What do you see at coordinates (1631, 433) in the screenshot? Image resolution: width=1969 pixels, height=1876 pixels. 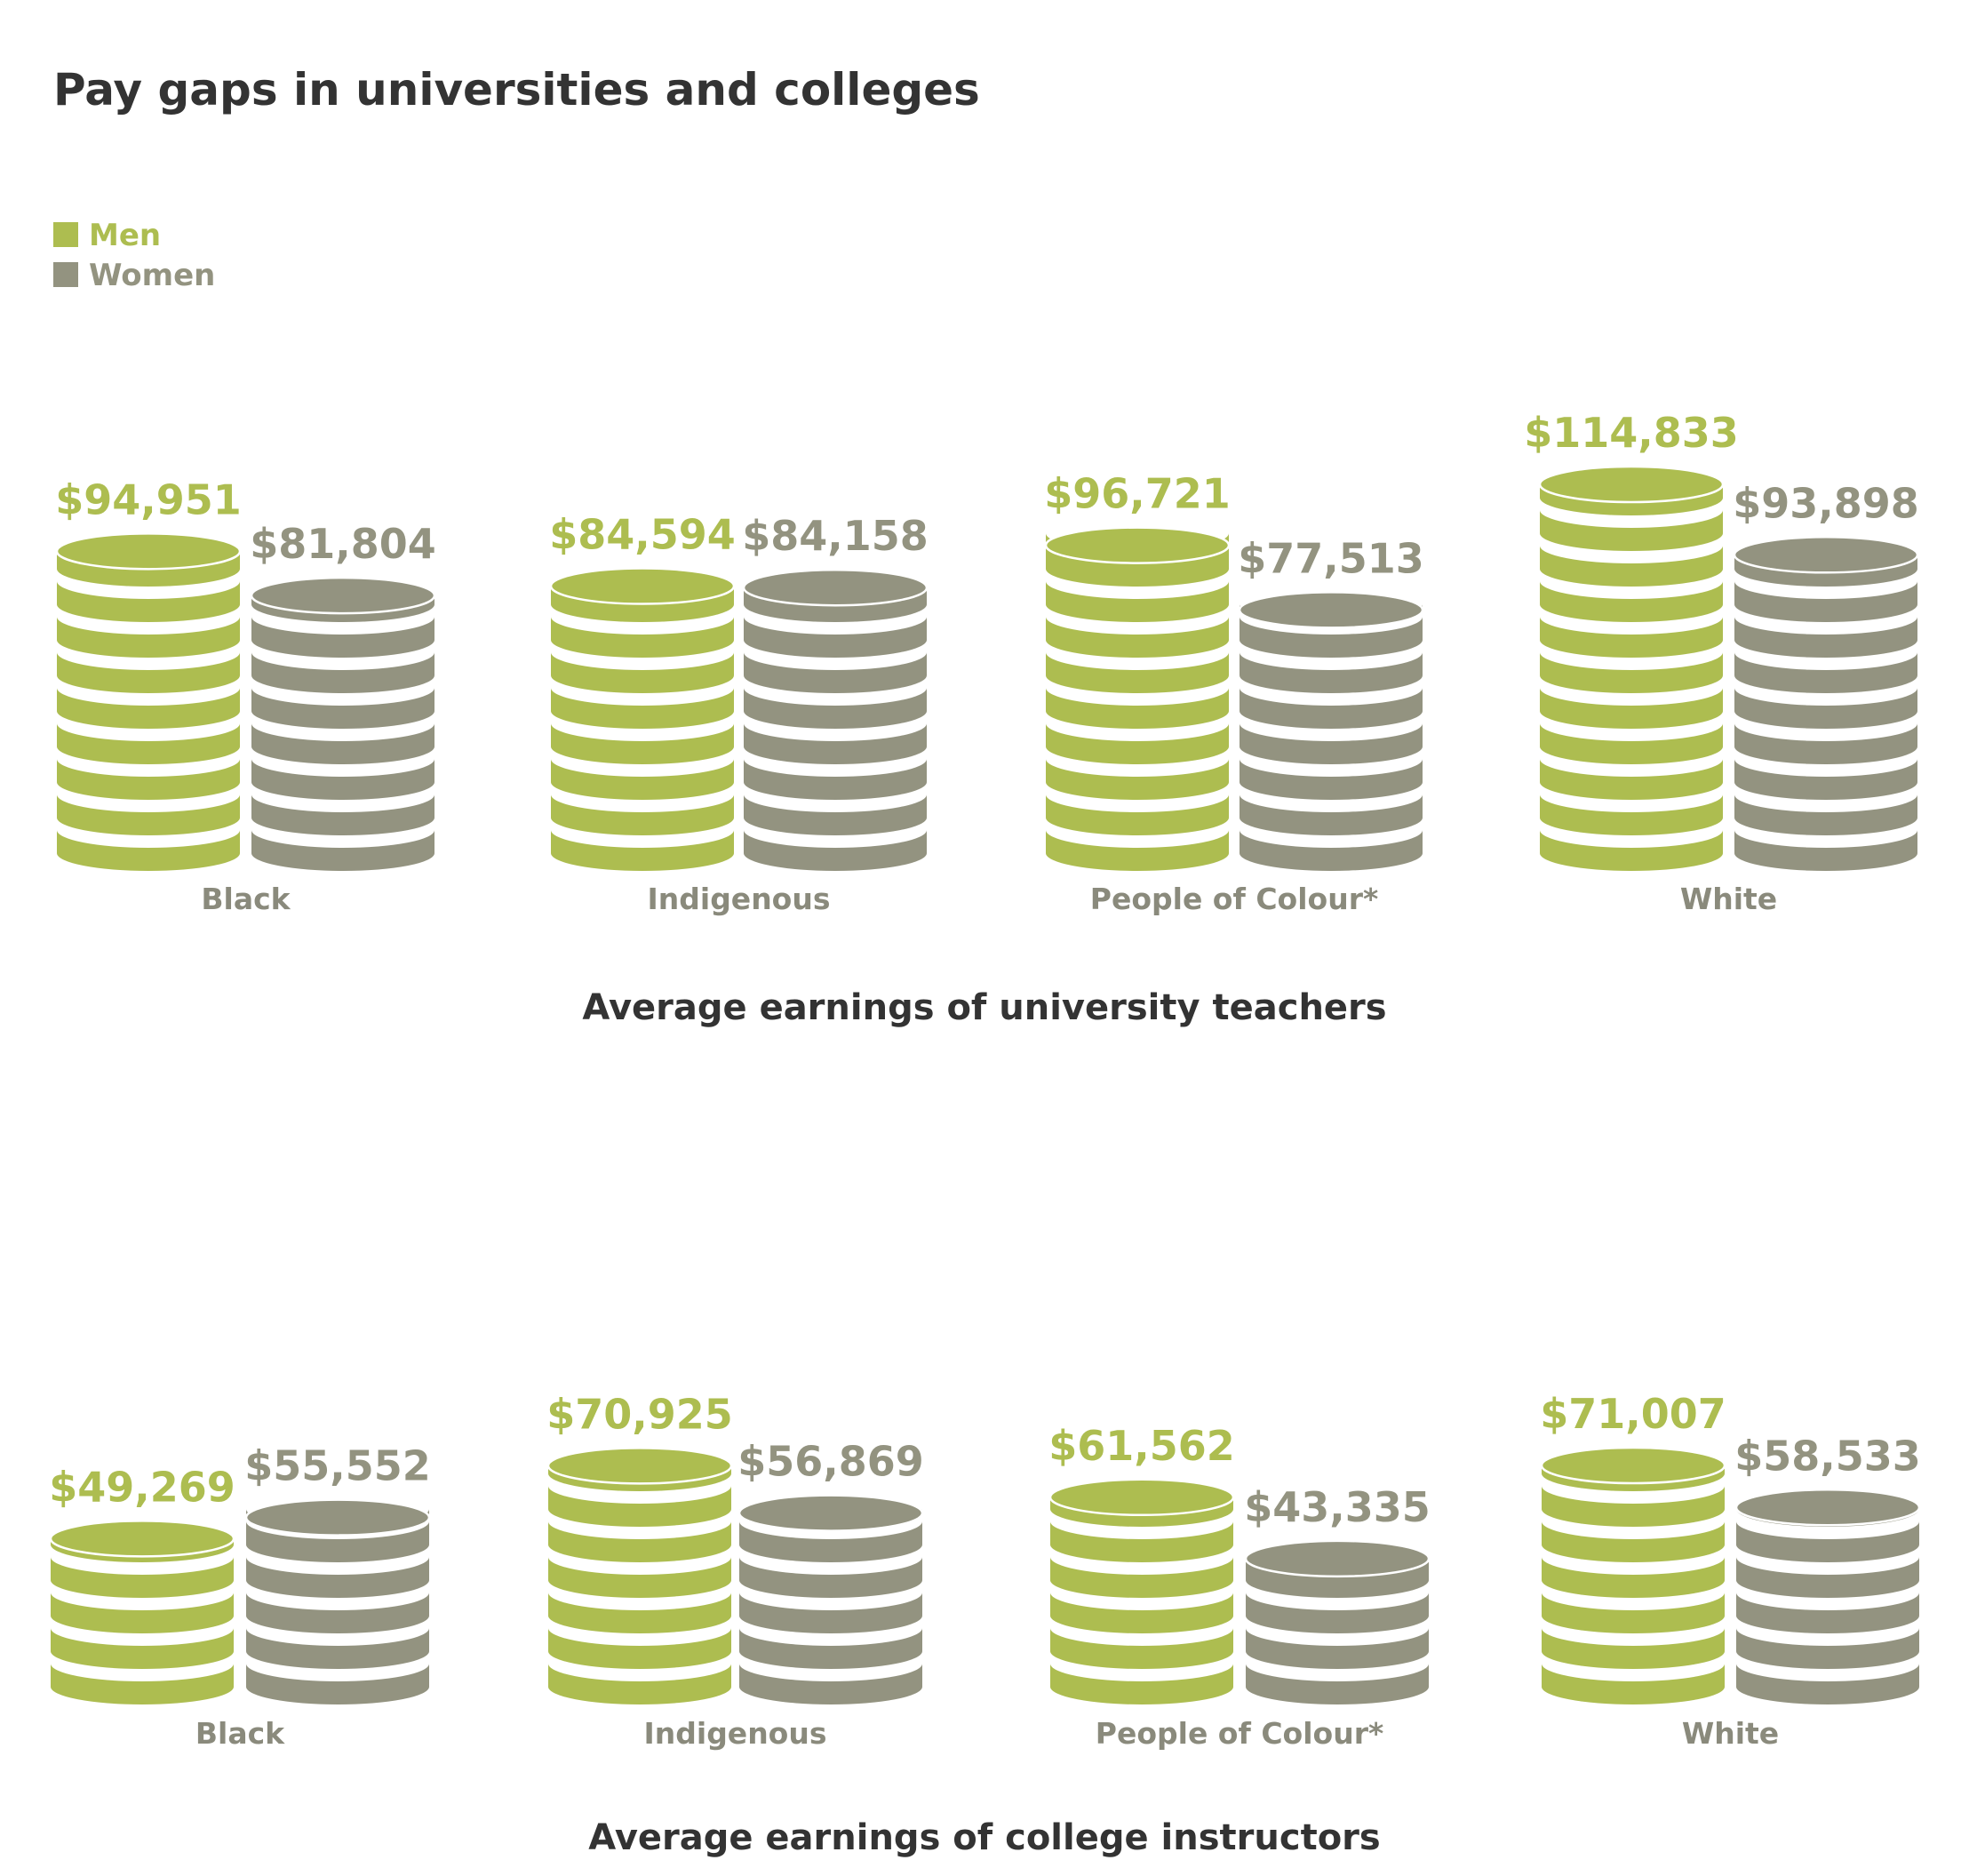 I see `value-label-men: $114,833` at bounding box center [1631, 433].